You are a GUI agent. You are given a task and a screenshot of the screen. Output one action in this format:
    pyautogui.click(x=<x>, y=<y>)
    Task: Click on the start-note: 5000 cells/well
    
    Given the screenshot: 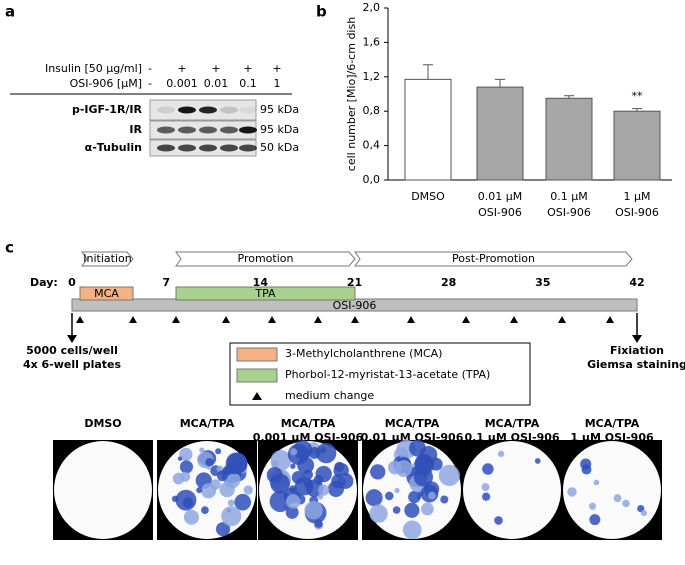 What is the action you would take?
    pyautogui.click(x=72, y=350)
    